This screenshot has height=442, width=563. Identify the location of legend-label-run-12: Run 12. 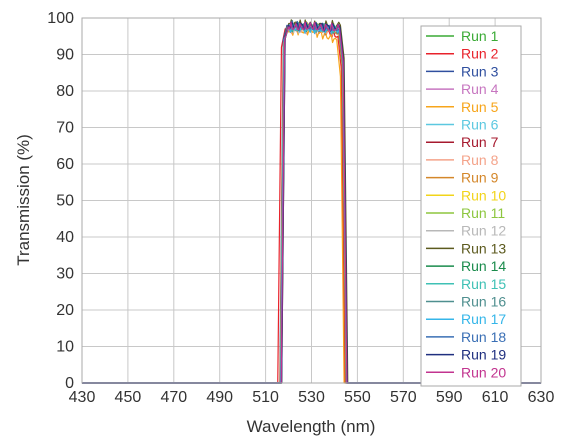
(483, 231).